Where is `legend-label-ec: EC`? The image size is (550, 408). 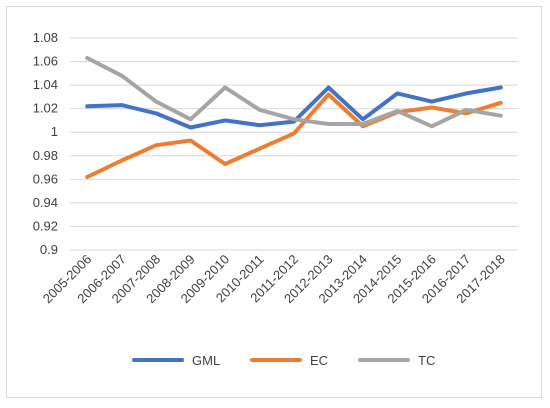
legend-label-ec: EC is located at coordinates (319, 360).